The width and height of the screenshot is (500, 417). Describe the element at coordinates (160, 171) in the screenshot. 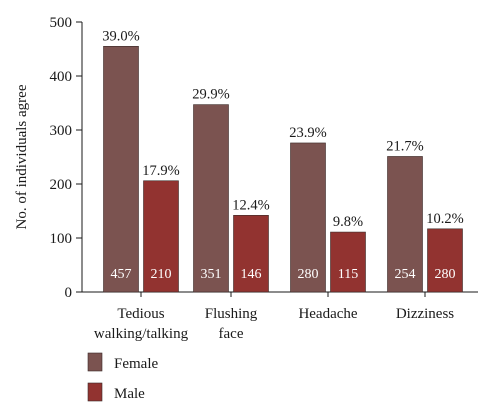

I see `percent-label: 17.9%` at that location.